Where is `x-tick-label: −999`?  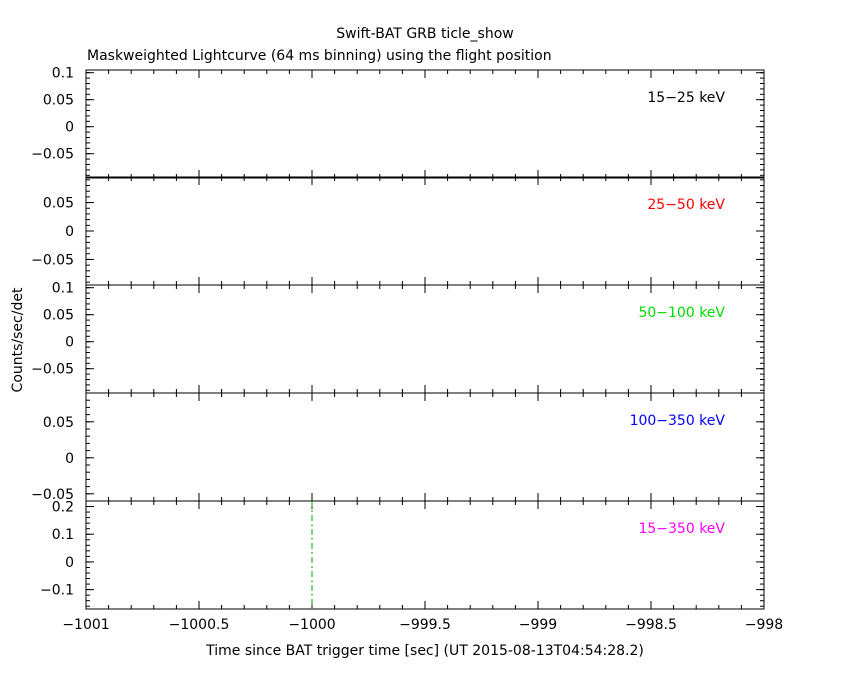
x-tick-label: −999 is located at coordinates (538, 625).